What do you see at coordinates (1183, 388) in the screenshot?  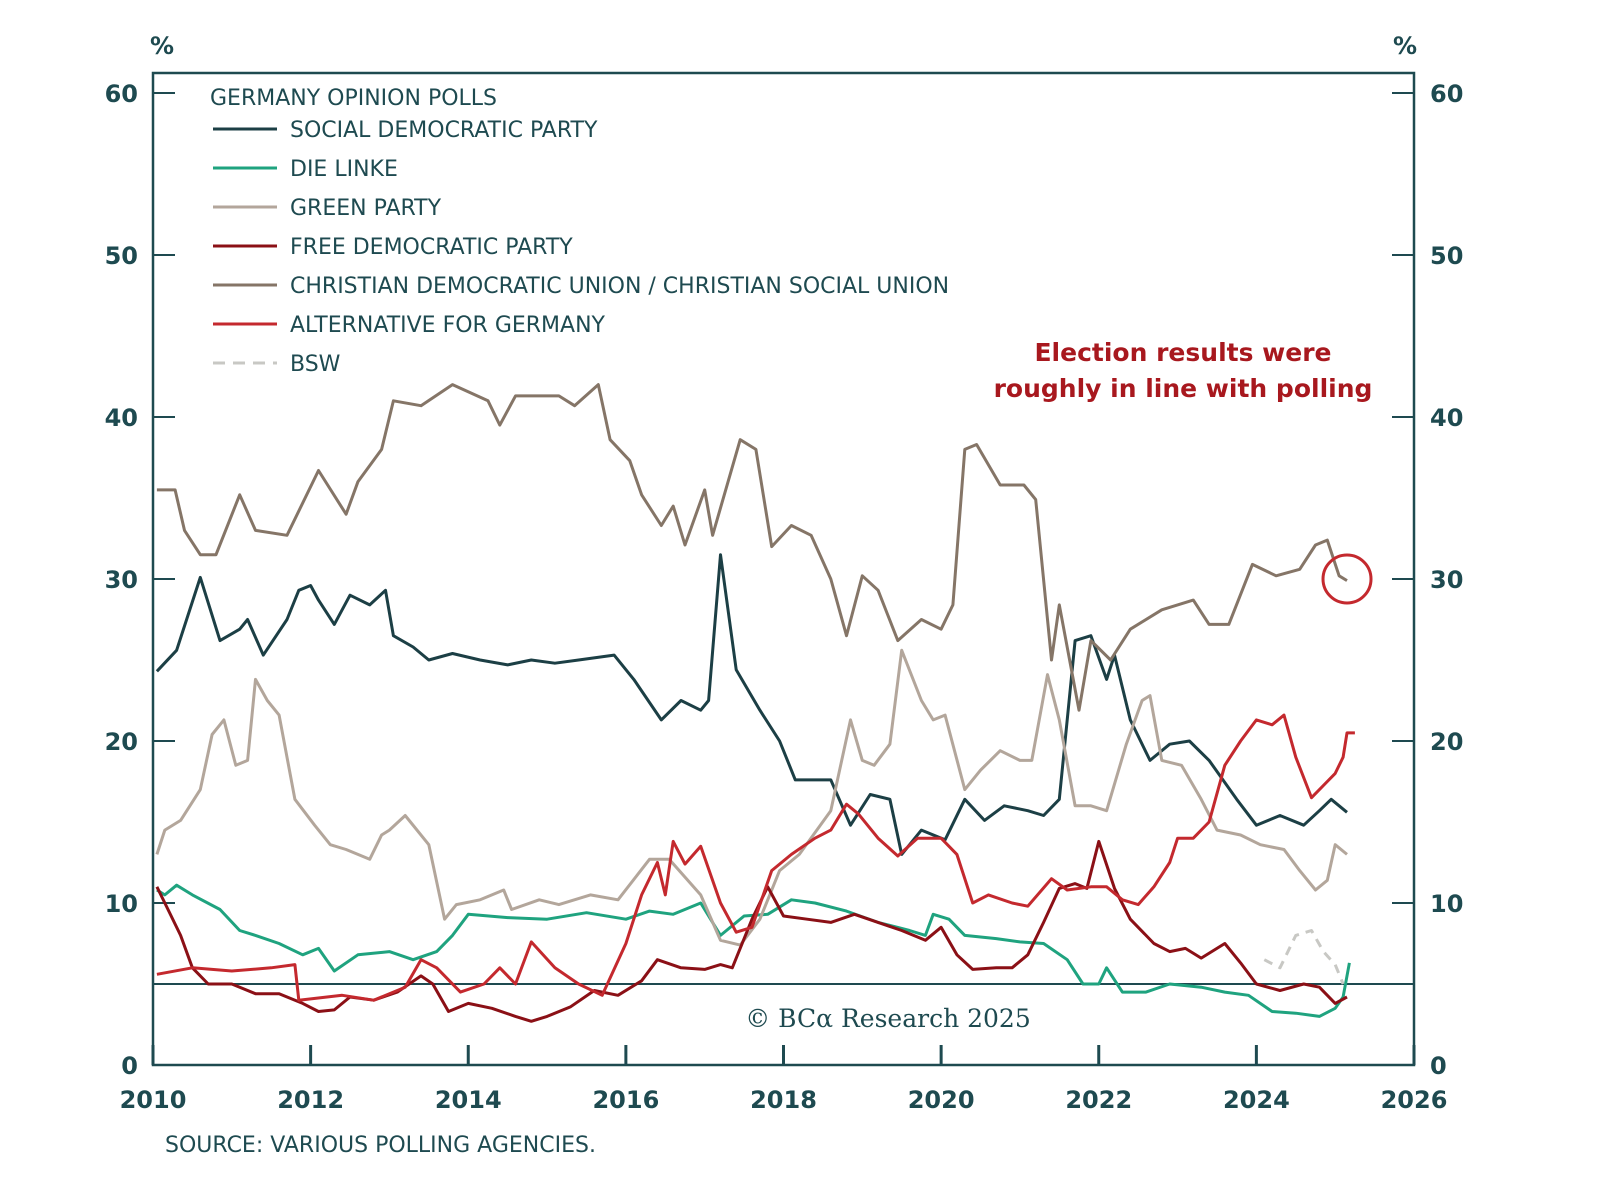 I see `annotation-line-2: roughly in line with polling` at bounding box center [1183, 388].